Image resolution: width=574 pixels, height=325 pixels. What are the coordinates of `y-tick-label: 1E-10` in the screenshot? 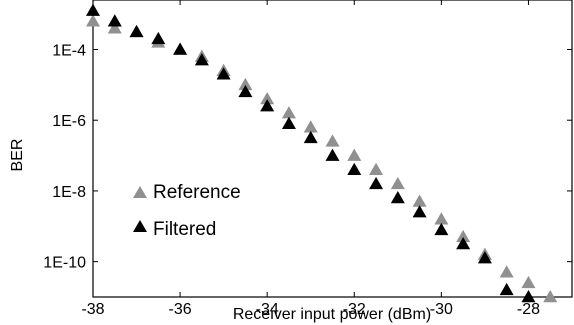 It's located at (64, 263).